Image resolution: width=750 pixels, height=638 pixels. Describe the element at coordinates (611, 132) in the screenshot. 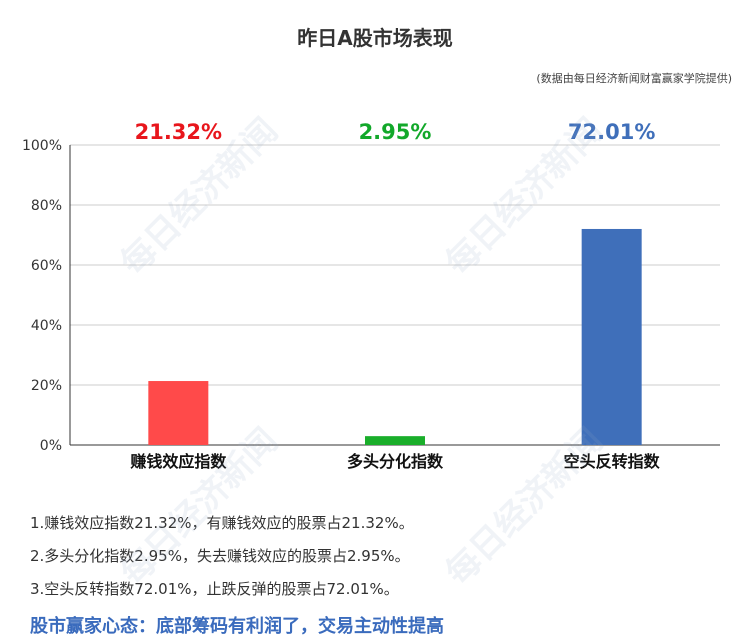

I see `data-label: 72.01%` at that location.